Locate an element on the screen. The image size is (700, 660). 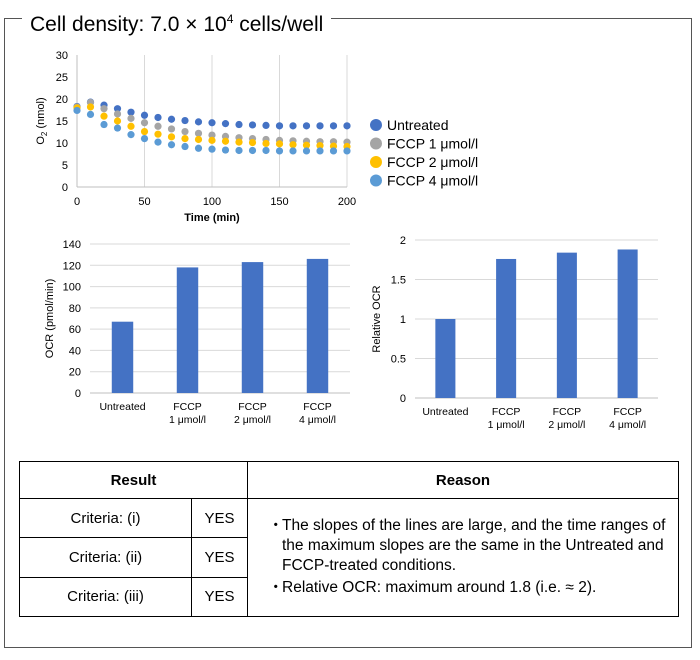
table-row: Criteria: (iii) YES is located at coordinates (349, 597).